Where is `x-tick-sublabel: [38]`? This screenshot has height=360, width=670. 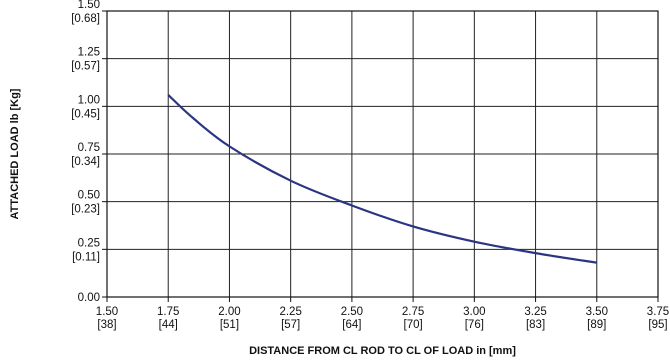
x-tick-sublabel: [38] is located at coordinates (106, 325).